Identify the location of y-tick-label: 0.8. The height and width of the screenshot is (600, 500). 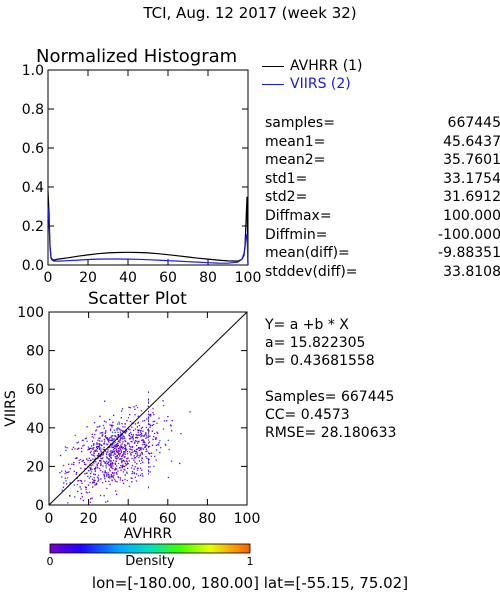
(33, 110).